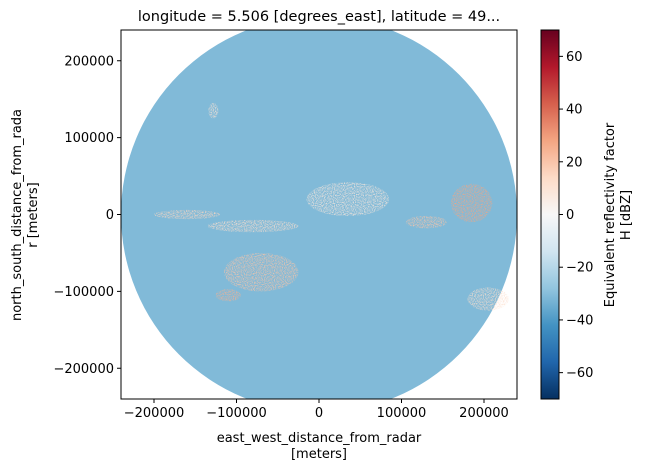 Image resolution: width=645 pixels, height=473 pixels. Describe the element at coordinates (319, 413) in the screenshot. I see `x-tick-label: 0` at that location.